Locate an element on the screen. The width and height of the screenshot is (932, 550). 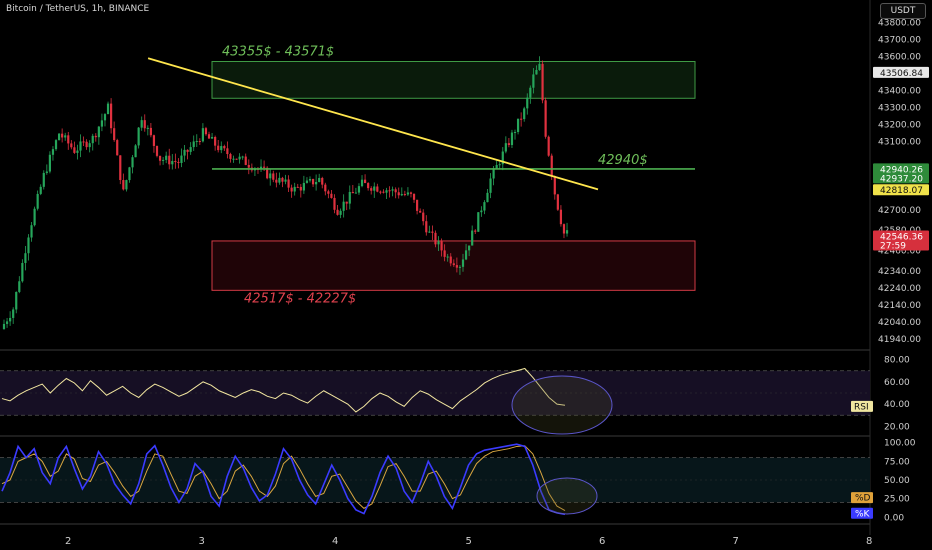
stoch-tick-label: 100.00 is located at coordinates (900, 444).